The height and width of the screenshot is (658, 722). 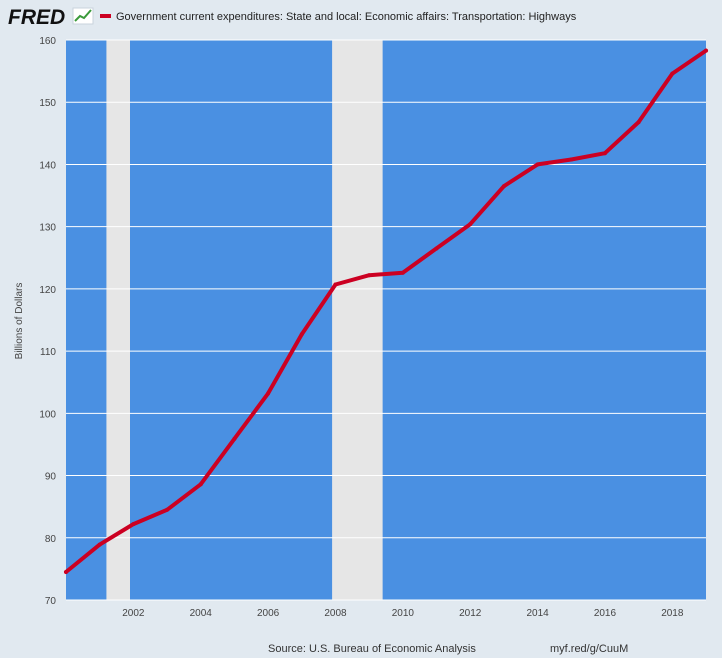 What do you see at coordinates (133, 613) in the screenshot?
I see `x-tick-label: 2002` at bounding box center [133, 613].